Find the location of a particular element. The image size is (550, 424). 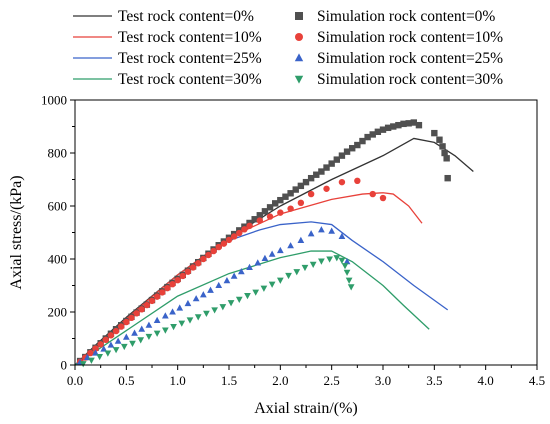

legend-label-test-10: Test rock content=10% is located at coordinates (190, 37).